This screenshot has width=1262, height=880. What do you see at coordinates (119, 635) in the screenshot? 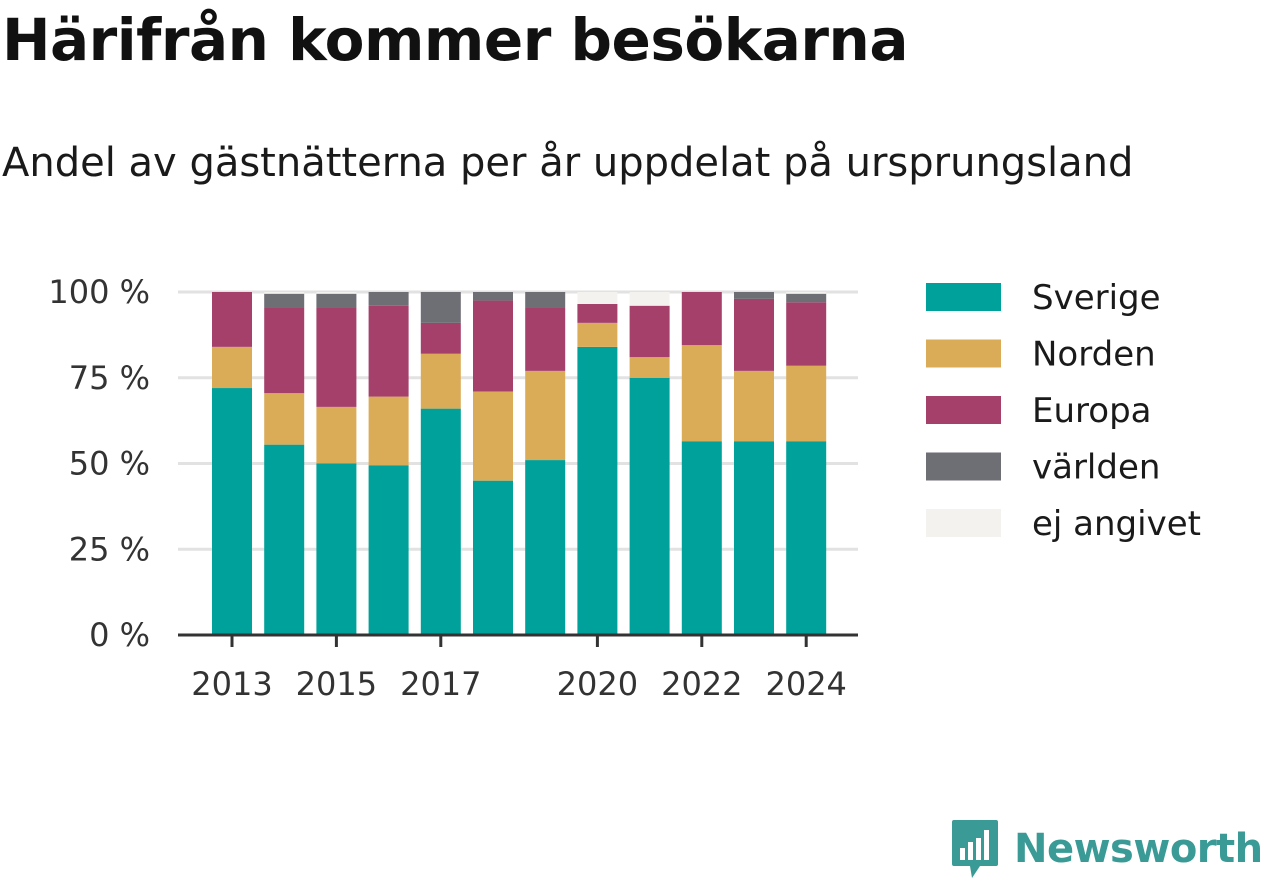
I see `y-tick-label: 0 %` at bounding box center [119, 635].